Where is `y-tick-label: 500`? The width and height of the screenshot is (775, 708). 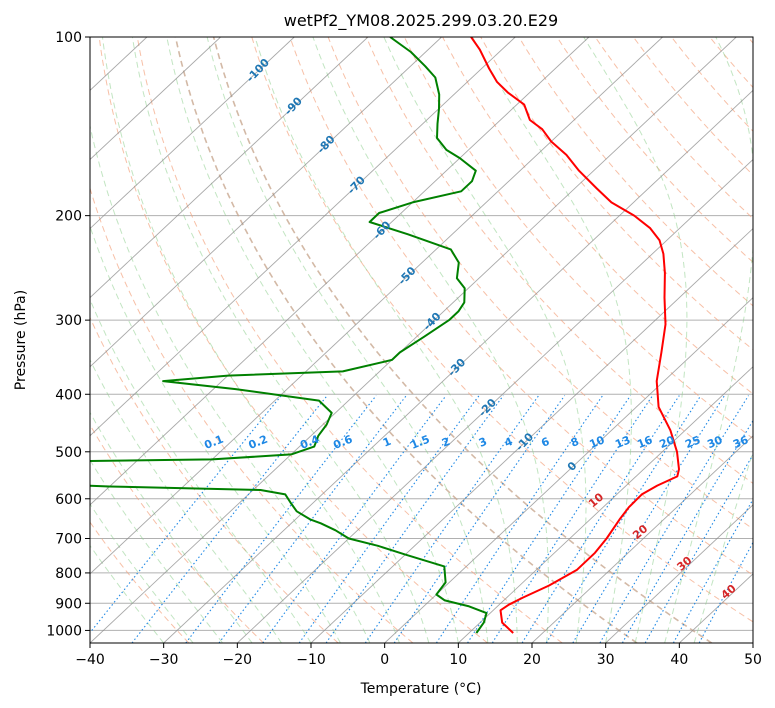 y-tick-label: 500 is located at coordinates (68, 453).